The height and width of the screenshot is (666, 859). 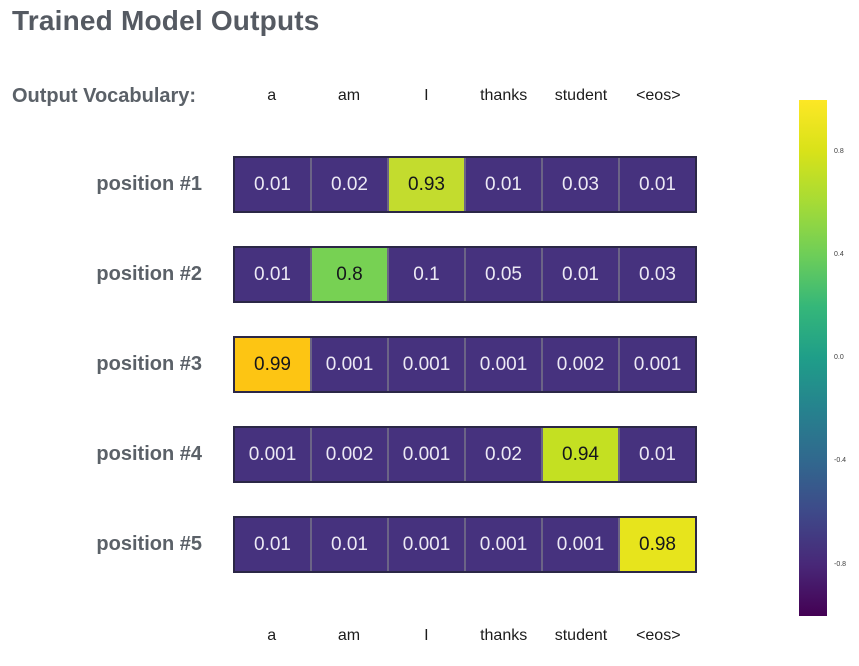 I want to click on heatmap-row: 0.01 0.8 0.1 0.05 0.01 0.03, so click(x=465, y=274).